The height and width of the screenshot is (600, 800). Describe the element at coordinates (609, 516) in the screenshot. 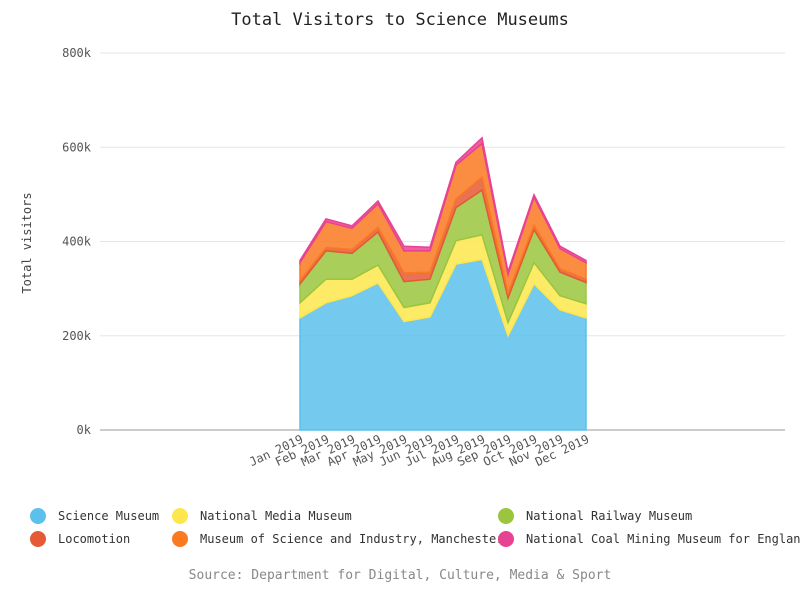

I see `legend-label: National Railway Museum` at that location.